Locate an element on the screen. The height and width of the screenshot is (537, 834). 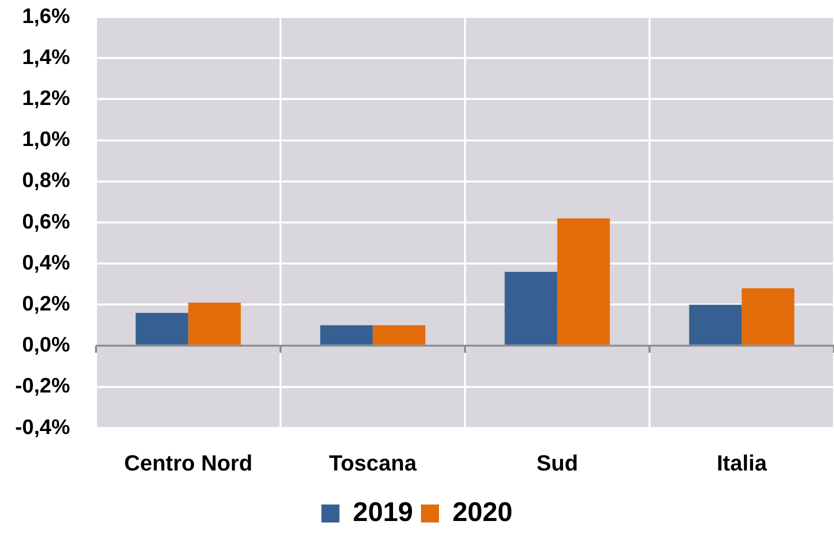
y-tick-label: 0,2% is located at coordinates (46, 304).